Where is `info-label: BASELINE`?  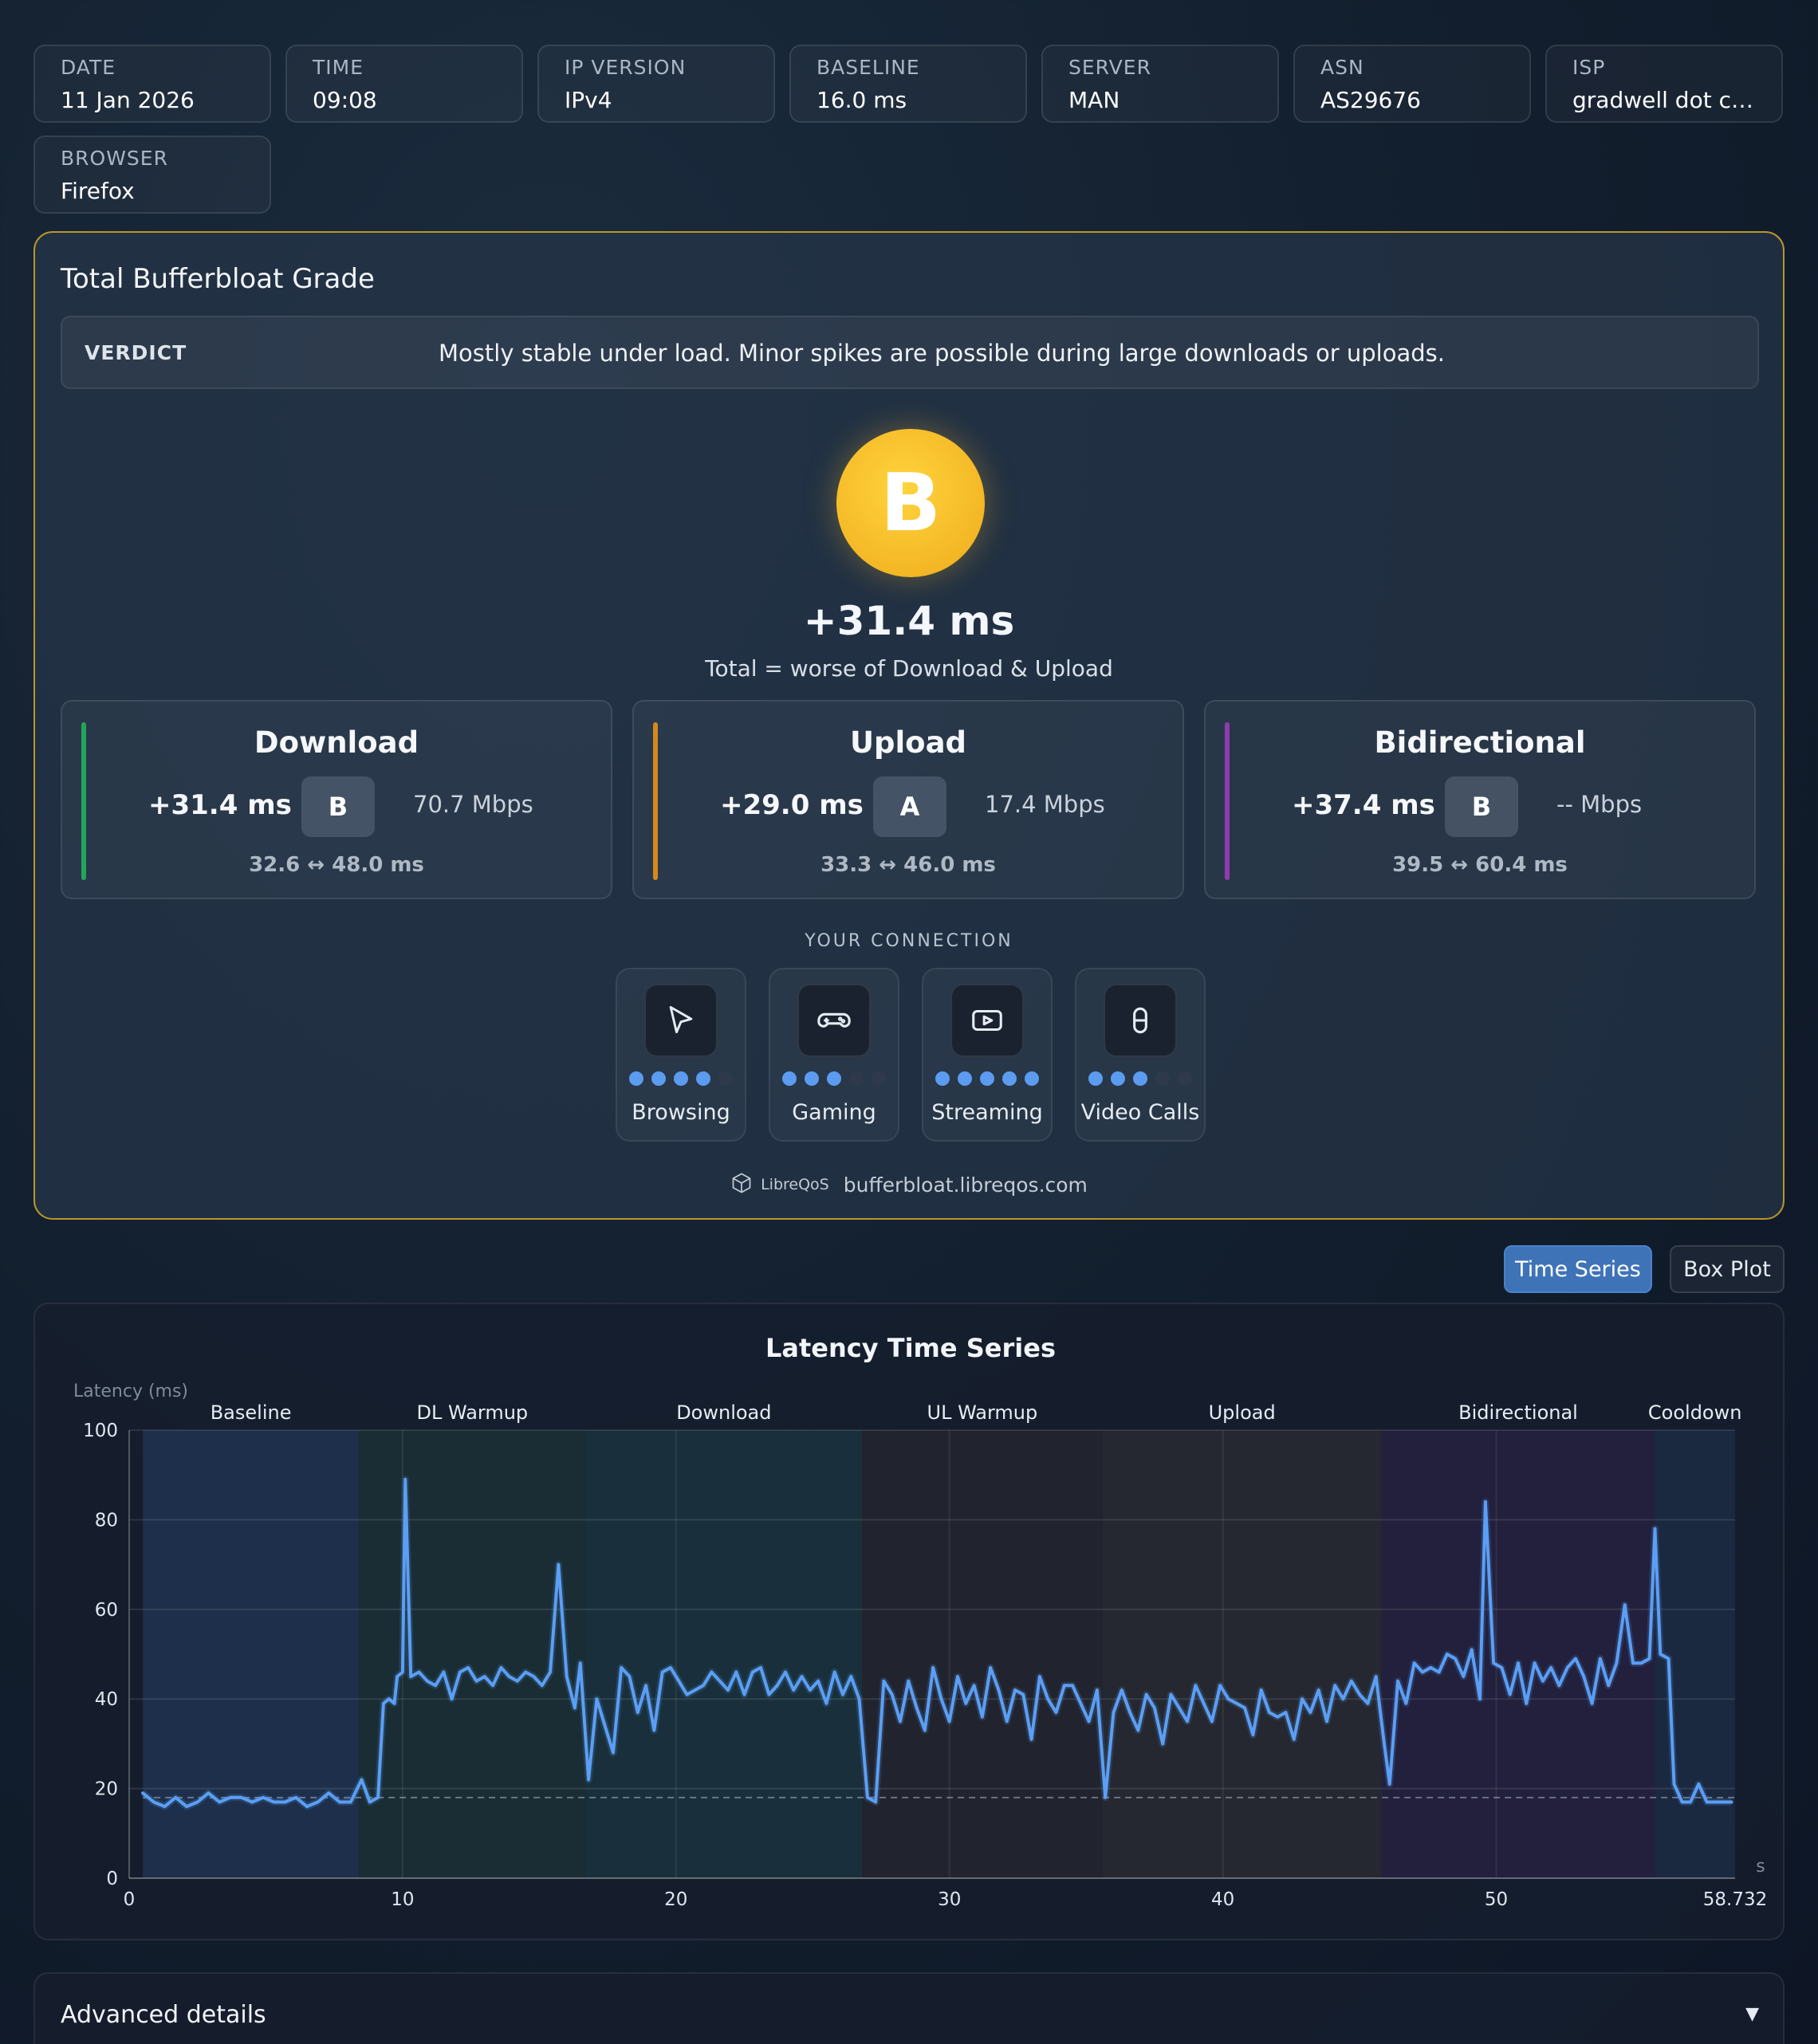 info-label: BASELINE is located at coordinates (868, 67).